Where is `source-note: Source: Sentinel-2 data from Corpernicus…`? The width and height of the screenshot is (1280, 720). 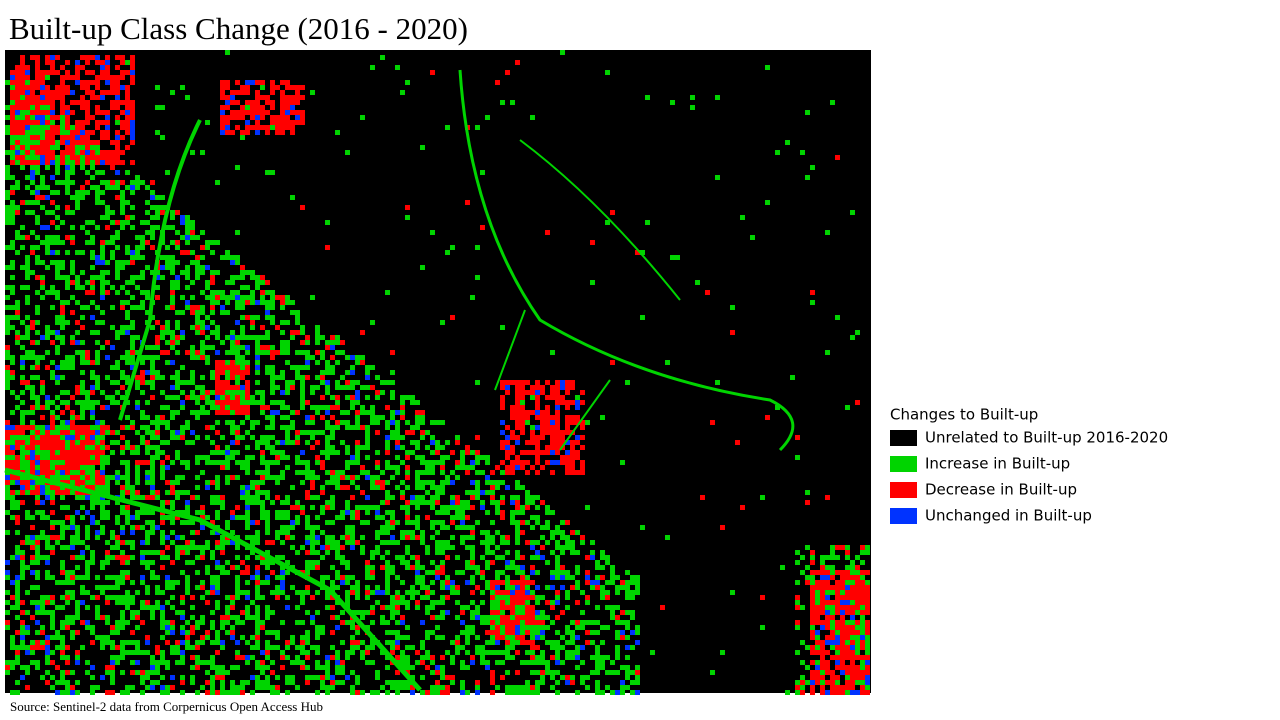 source-note: Source: Sentinel-2 data from Corpernicus… is located at coordinates (166, 706).